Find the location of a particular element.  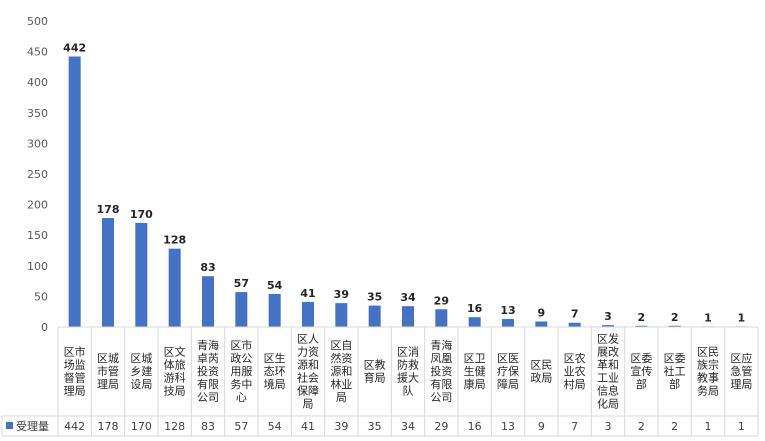

table-value-cell: 16 is located at coordinates (475, 426).